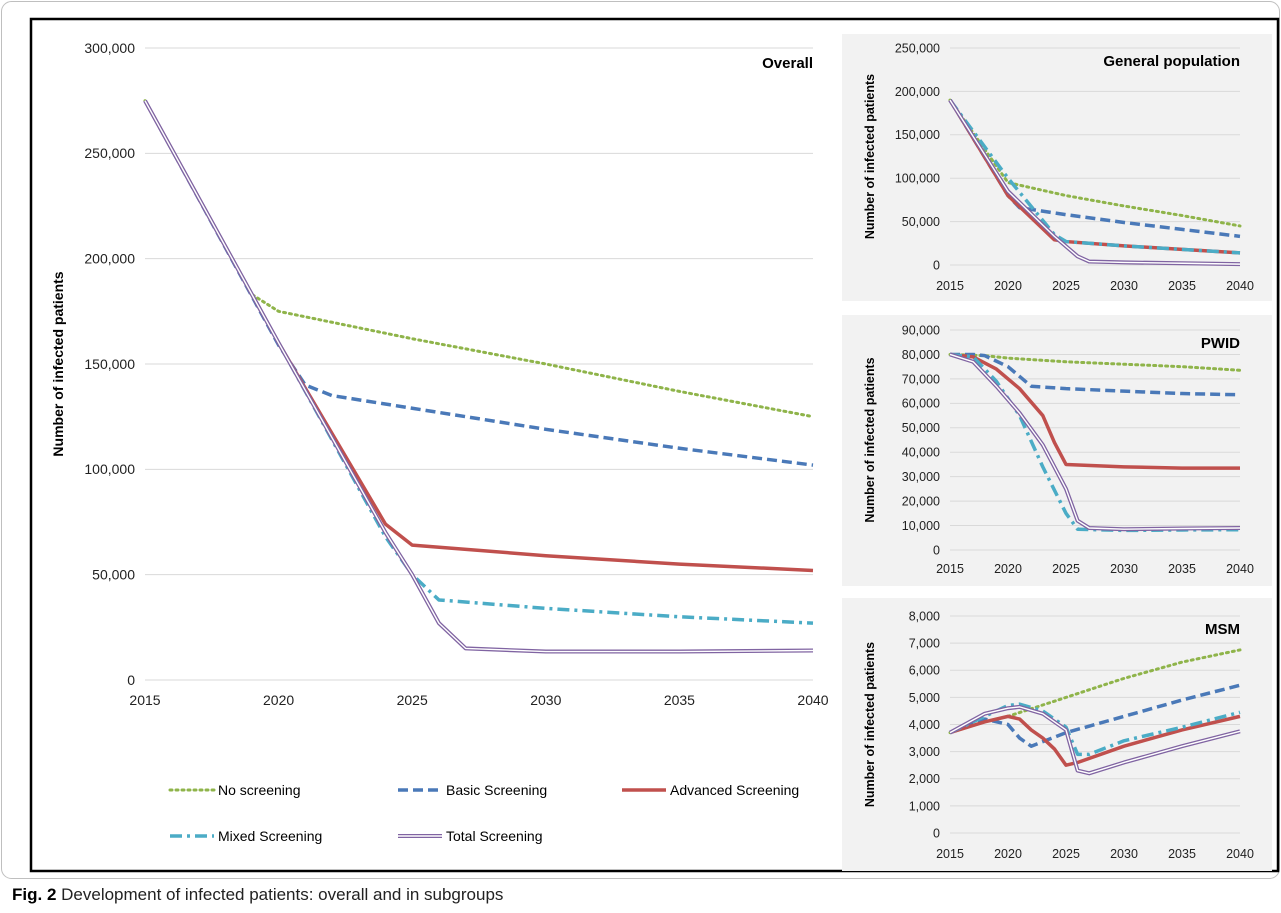  What do you see at coordinates (109, 48) in the screenshot?
I see `y-tick-label: 300,000` at bounding box center [109, 48].